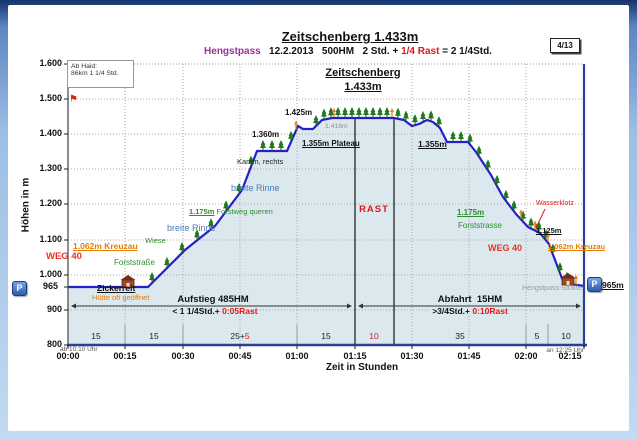  I want to click on y-tick-label-3: 1.300, so click(50, 168).